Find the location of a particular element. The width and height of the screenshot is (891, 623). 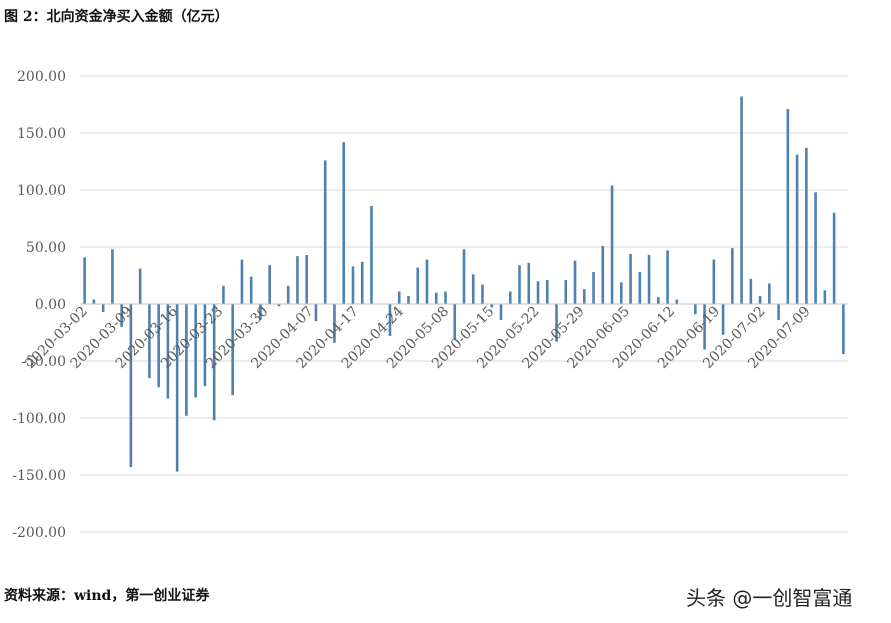

y-tick-label: 0.00 is located at coordinates (50, 305).